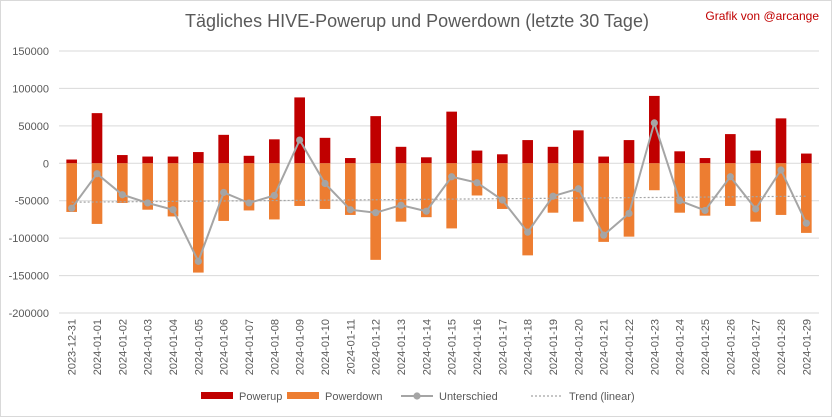 The image size is (832, 418). I want to click on x-tick-label-29: 2024-01-29, so click(807, 347).